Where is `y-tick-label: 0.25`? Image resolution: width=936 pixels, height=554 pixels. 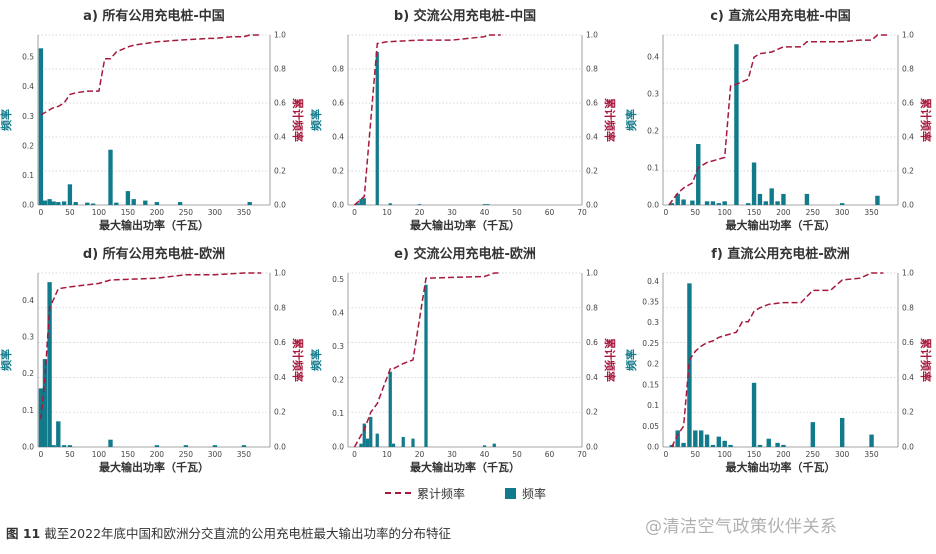
y-tick-label: 0.25 is located at coordinates (650, 343).